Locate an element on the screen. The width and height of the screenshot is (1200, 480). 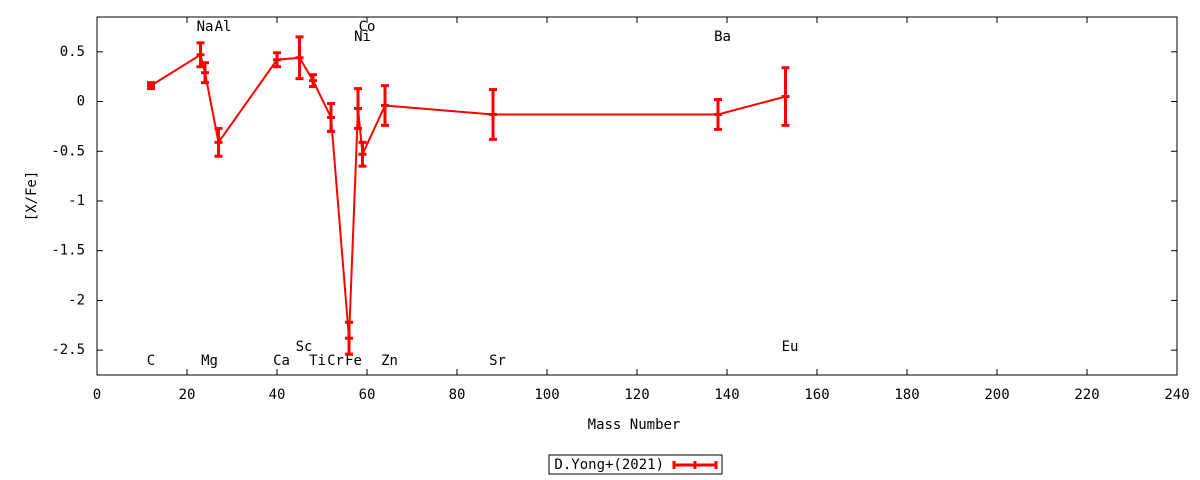
x-tick-label: 120 is located at coordinates (636, 395).